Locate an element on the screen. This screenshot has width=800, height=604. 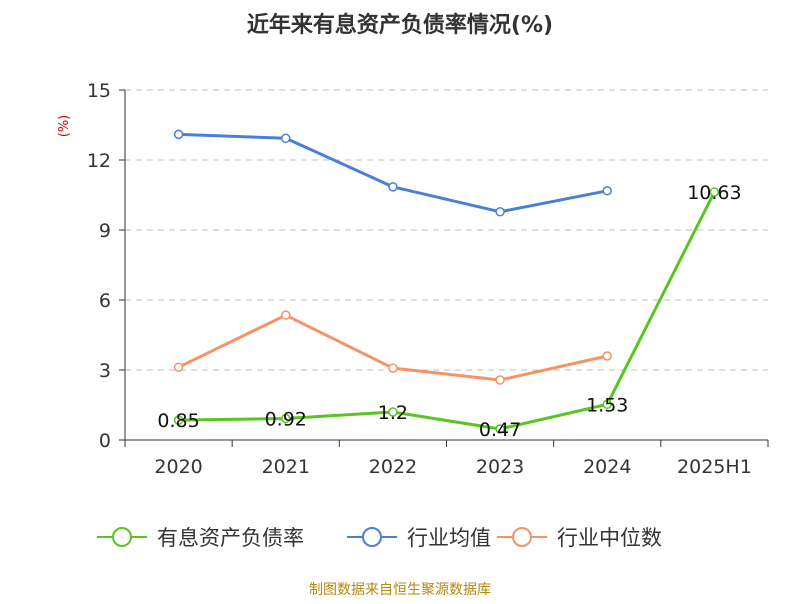
legend: 有息资产负债率 行业均值 行业中位数 is located at coordinates (379, 538).